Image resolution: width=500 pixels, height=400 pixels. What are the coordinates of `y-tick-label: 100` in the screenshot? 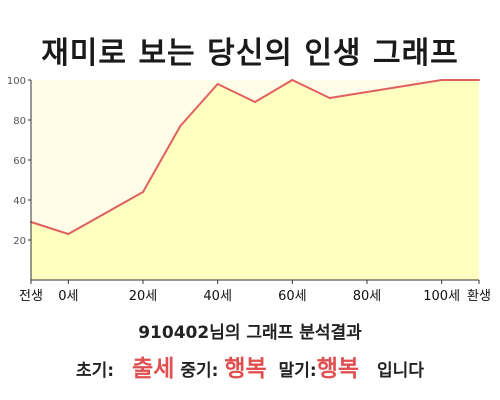 It's located at (16, 81).